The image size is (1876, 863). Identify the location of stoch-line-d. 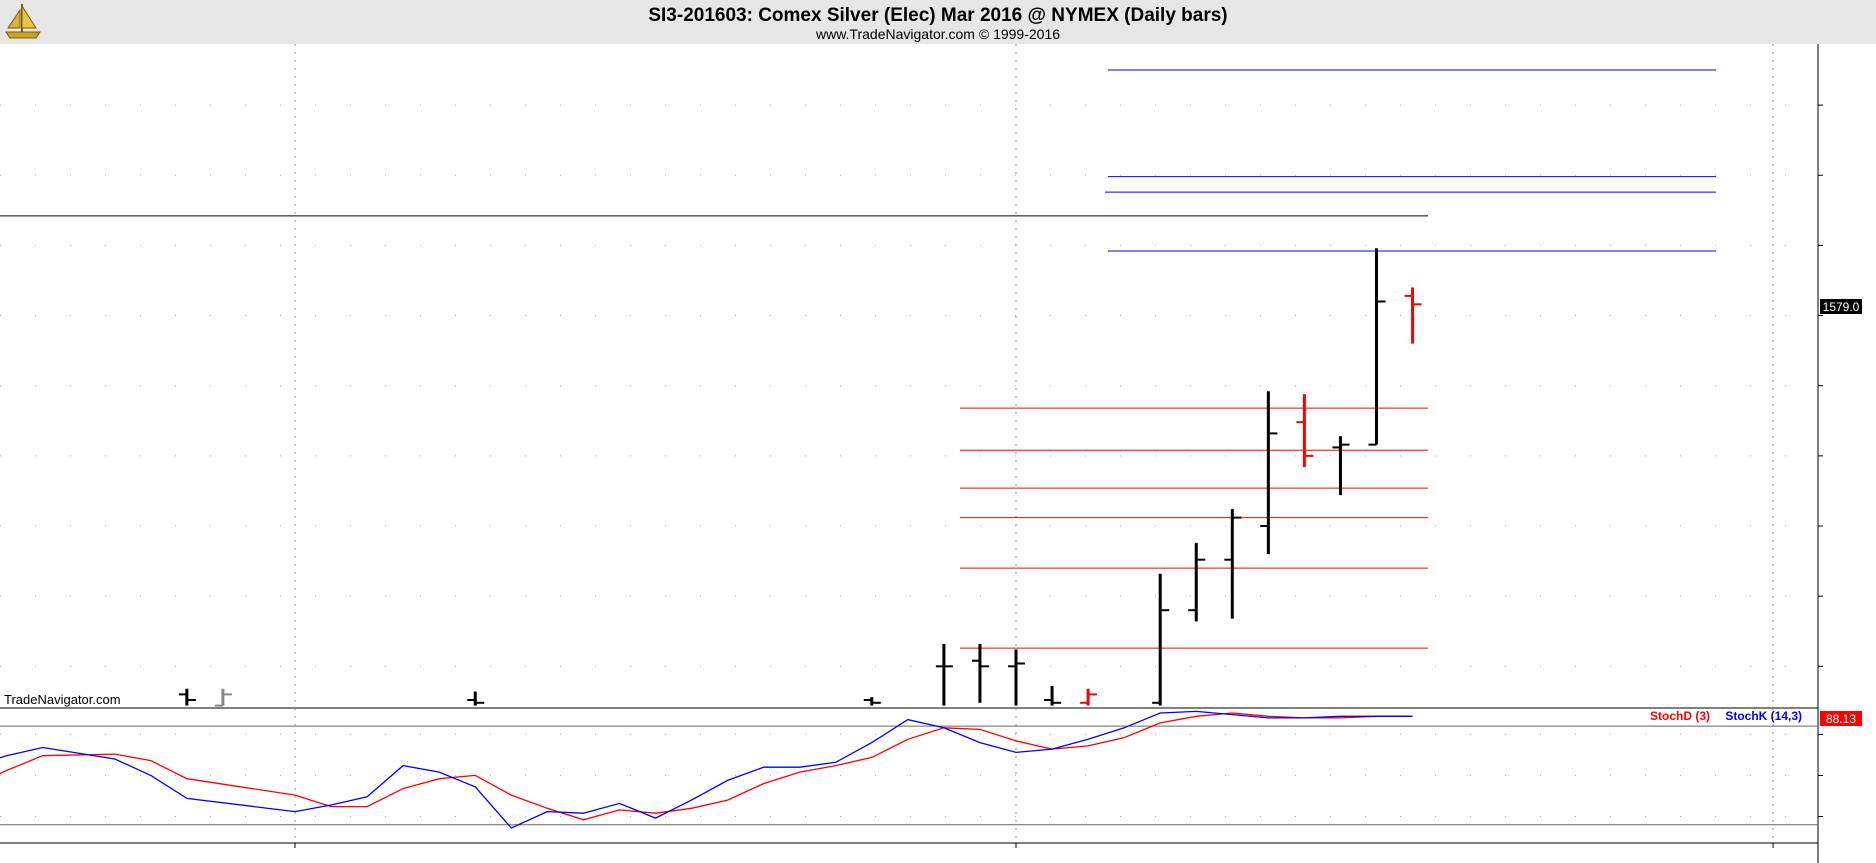
(706, 766).